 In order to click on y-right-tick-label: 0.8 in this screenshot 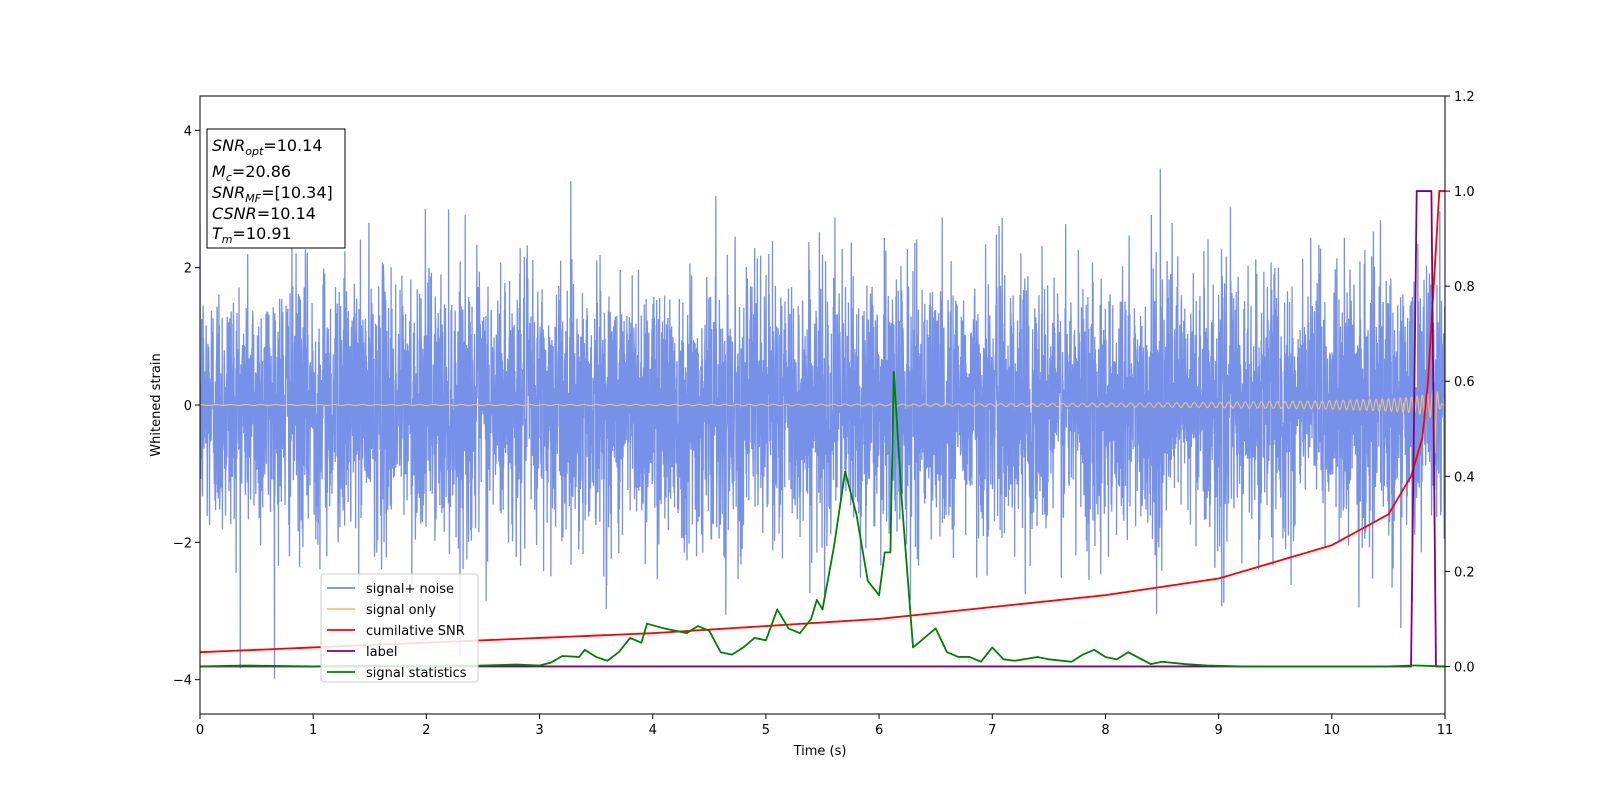, I will do `click(1464, 287)`.